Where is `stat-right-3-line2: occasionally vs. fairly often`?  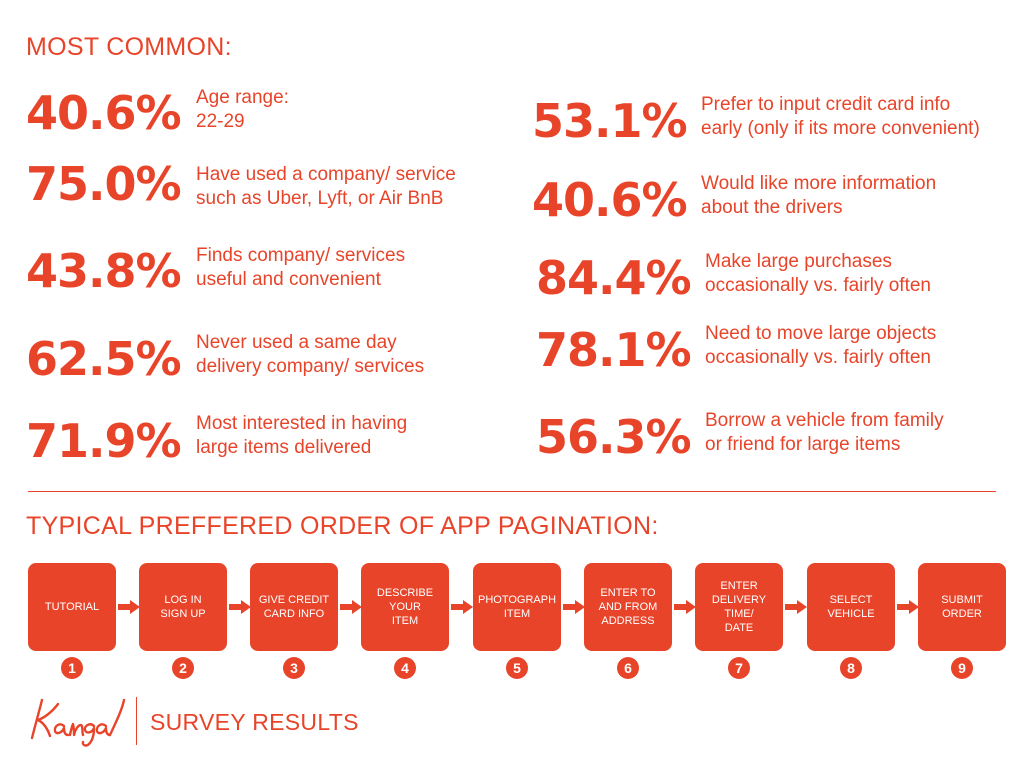 stat-right-3-line2: occasionally vs. fairly often is located at coordinates (818, 285).